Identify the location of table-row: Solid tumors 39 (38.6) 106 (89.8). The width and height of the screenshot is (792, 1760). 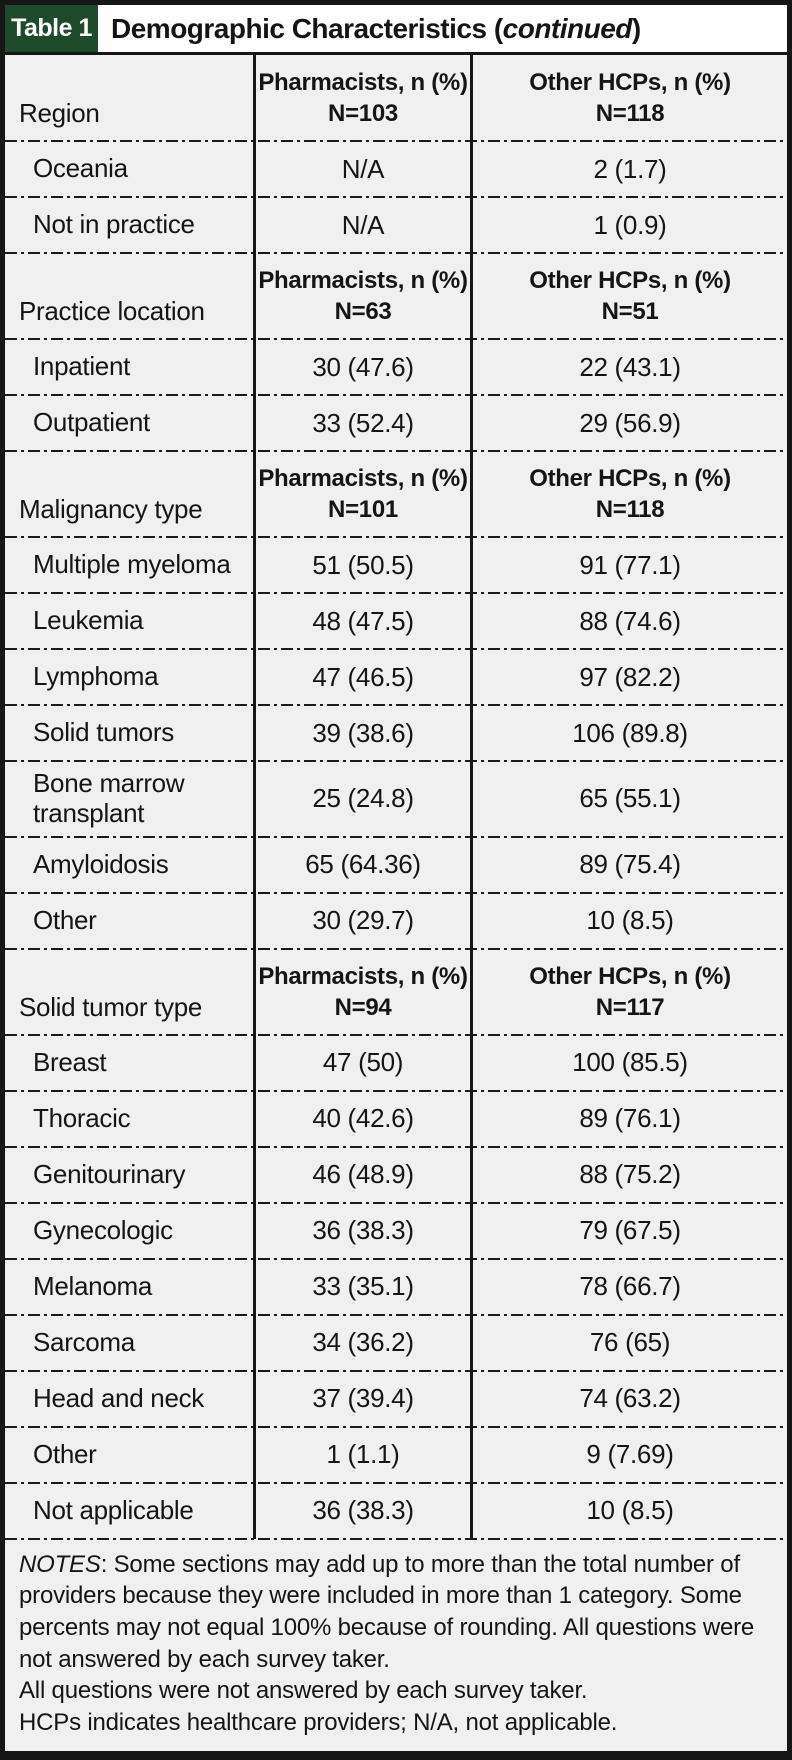
(396, 732).